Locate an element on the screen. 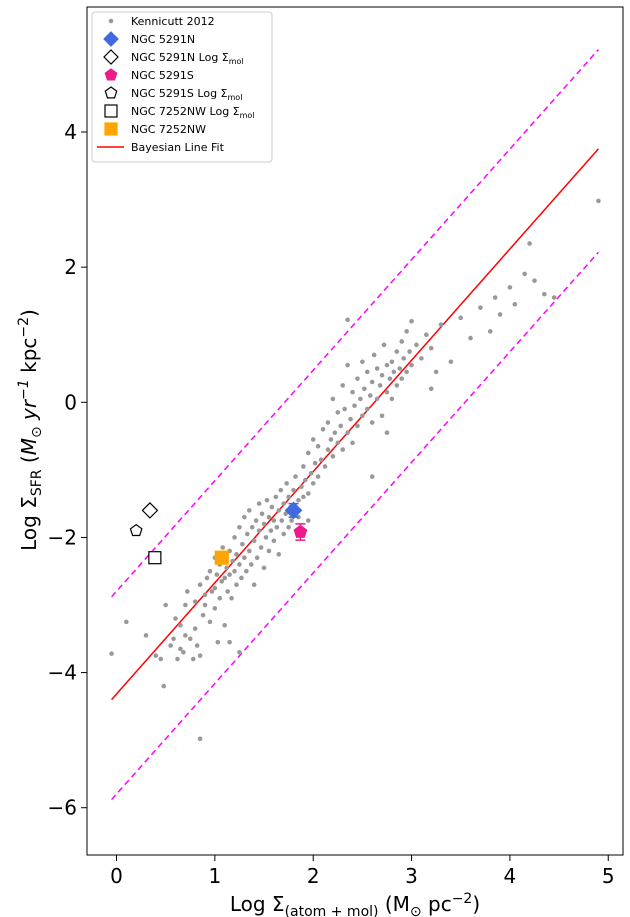  y-axis-title: Log ΣSFR (M⊙ yr−1 kpc−2) is located at coordinates (30, 430).